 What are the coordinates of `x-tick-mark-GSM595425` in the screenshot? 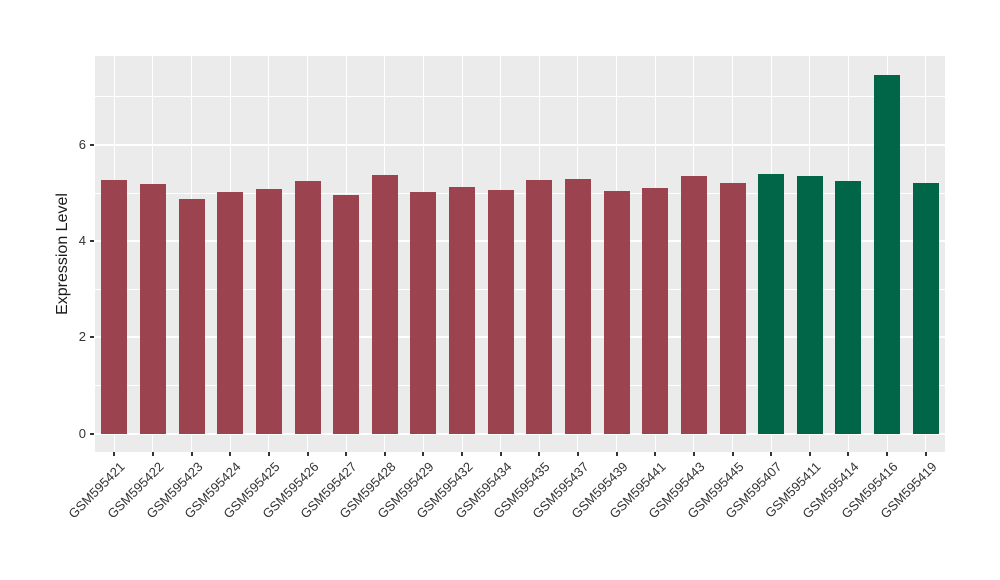 It's located at (268, 454).